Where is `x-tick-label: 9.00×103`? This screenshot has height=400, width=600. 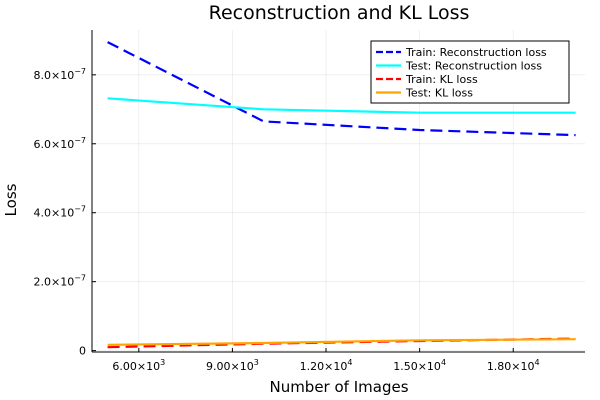 x-tick-label: 9.00×103 is located at coordinates (232, 365).